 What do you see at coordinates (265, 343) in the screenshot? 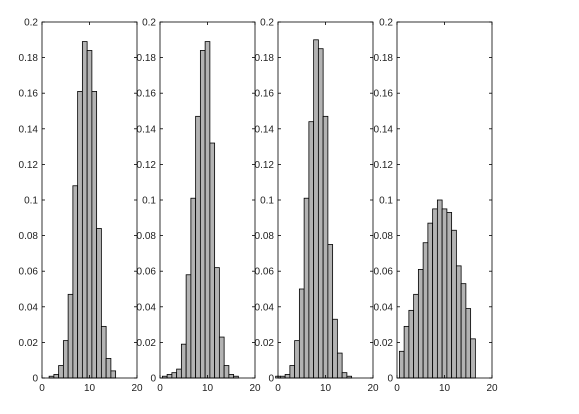
I see `y-tick-label: 0.02` at bounding box center [265, 343].